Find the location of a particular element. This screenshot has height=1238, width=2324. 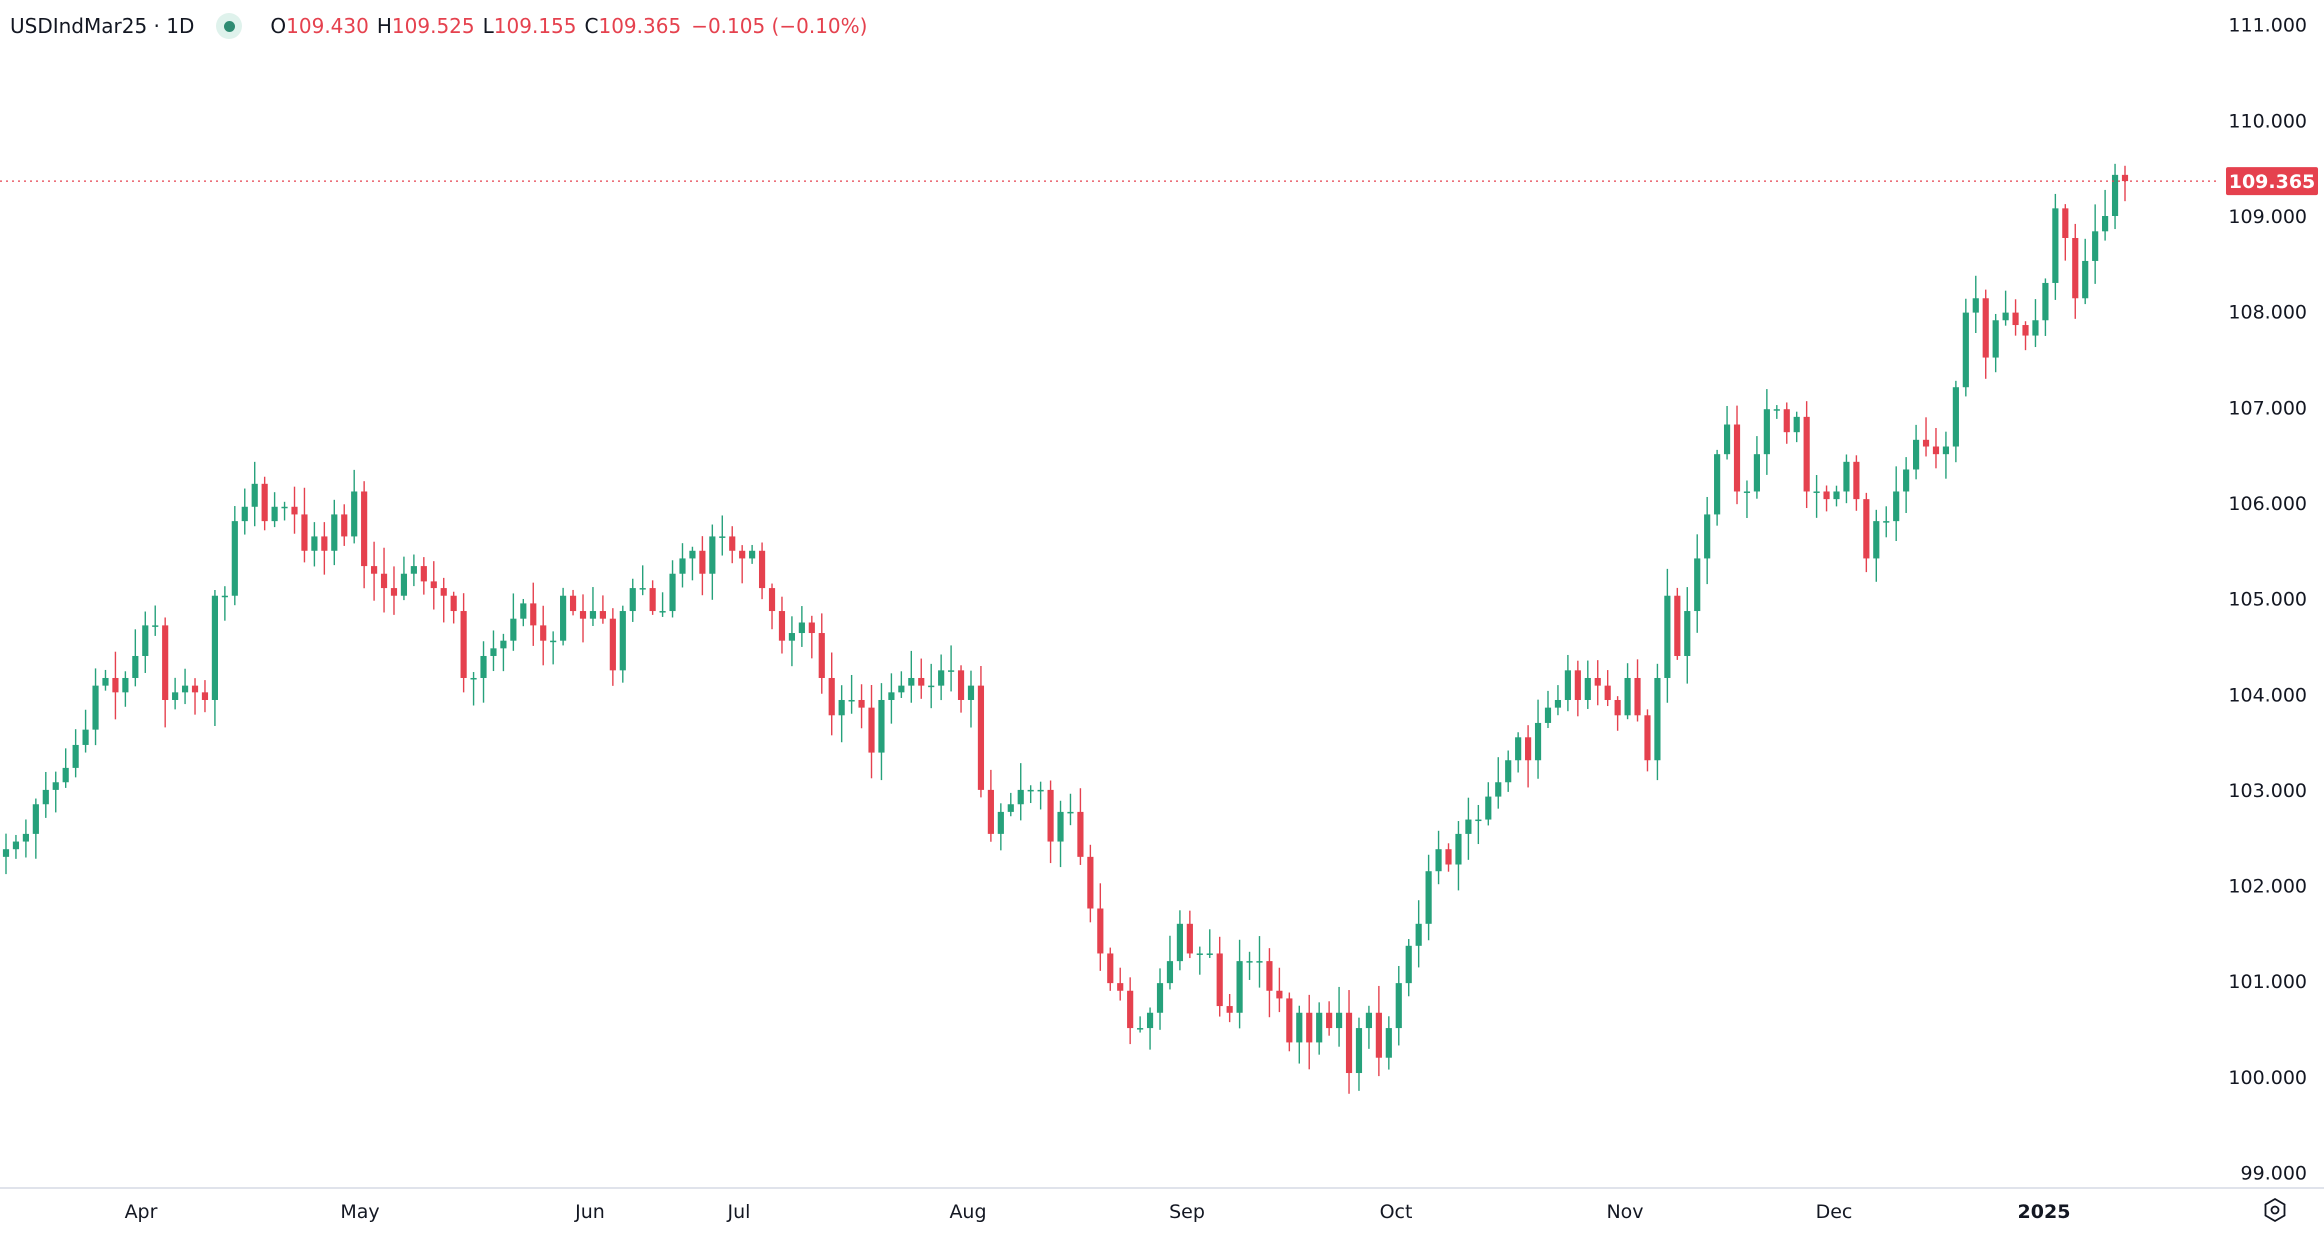

market-status-icon is located at coordinates (229, 26).